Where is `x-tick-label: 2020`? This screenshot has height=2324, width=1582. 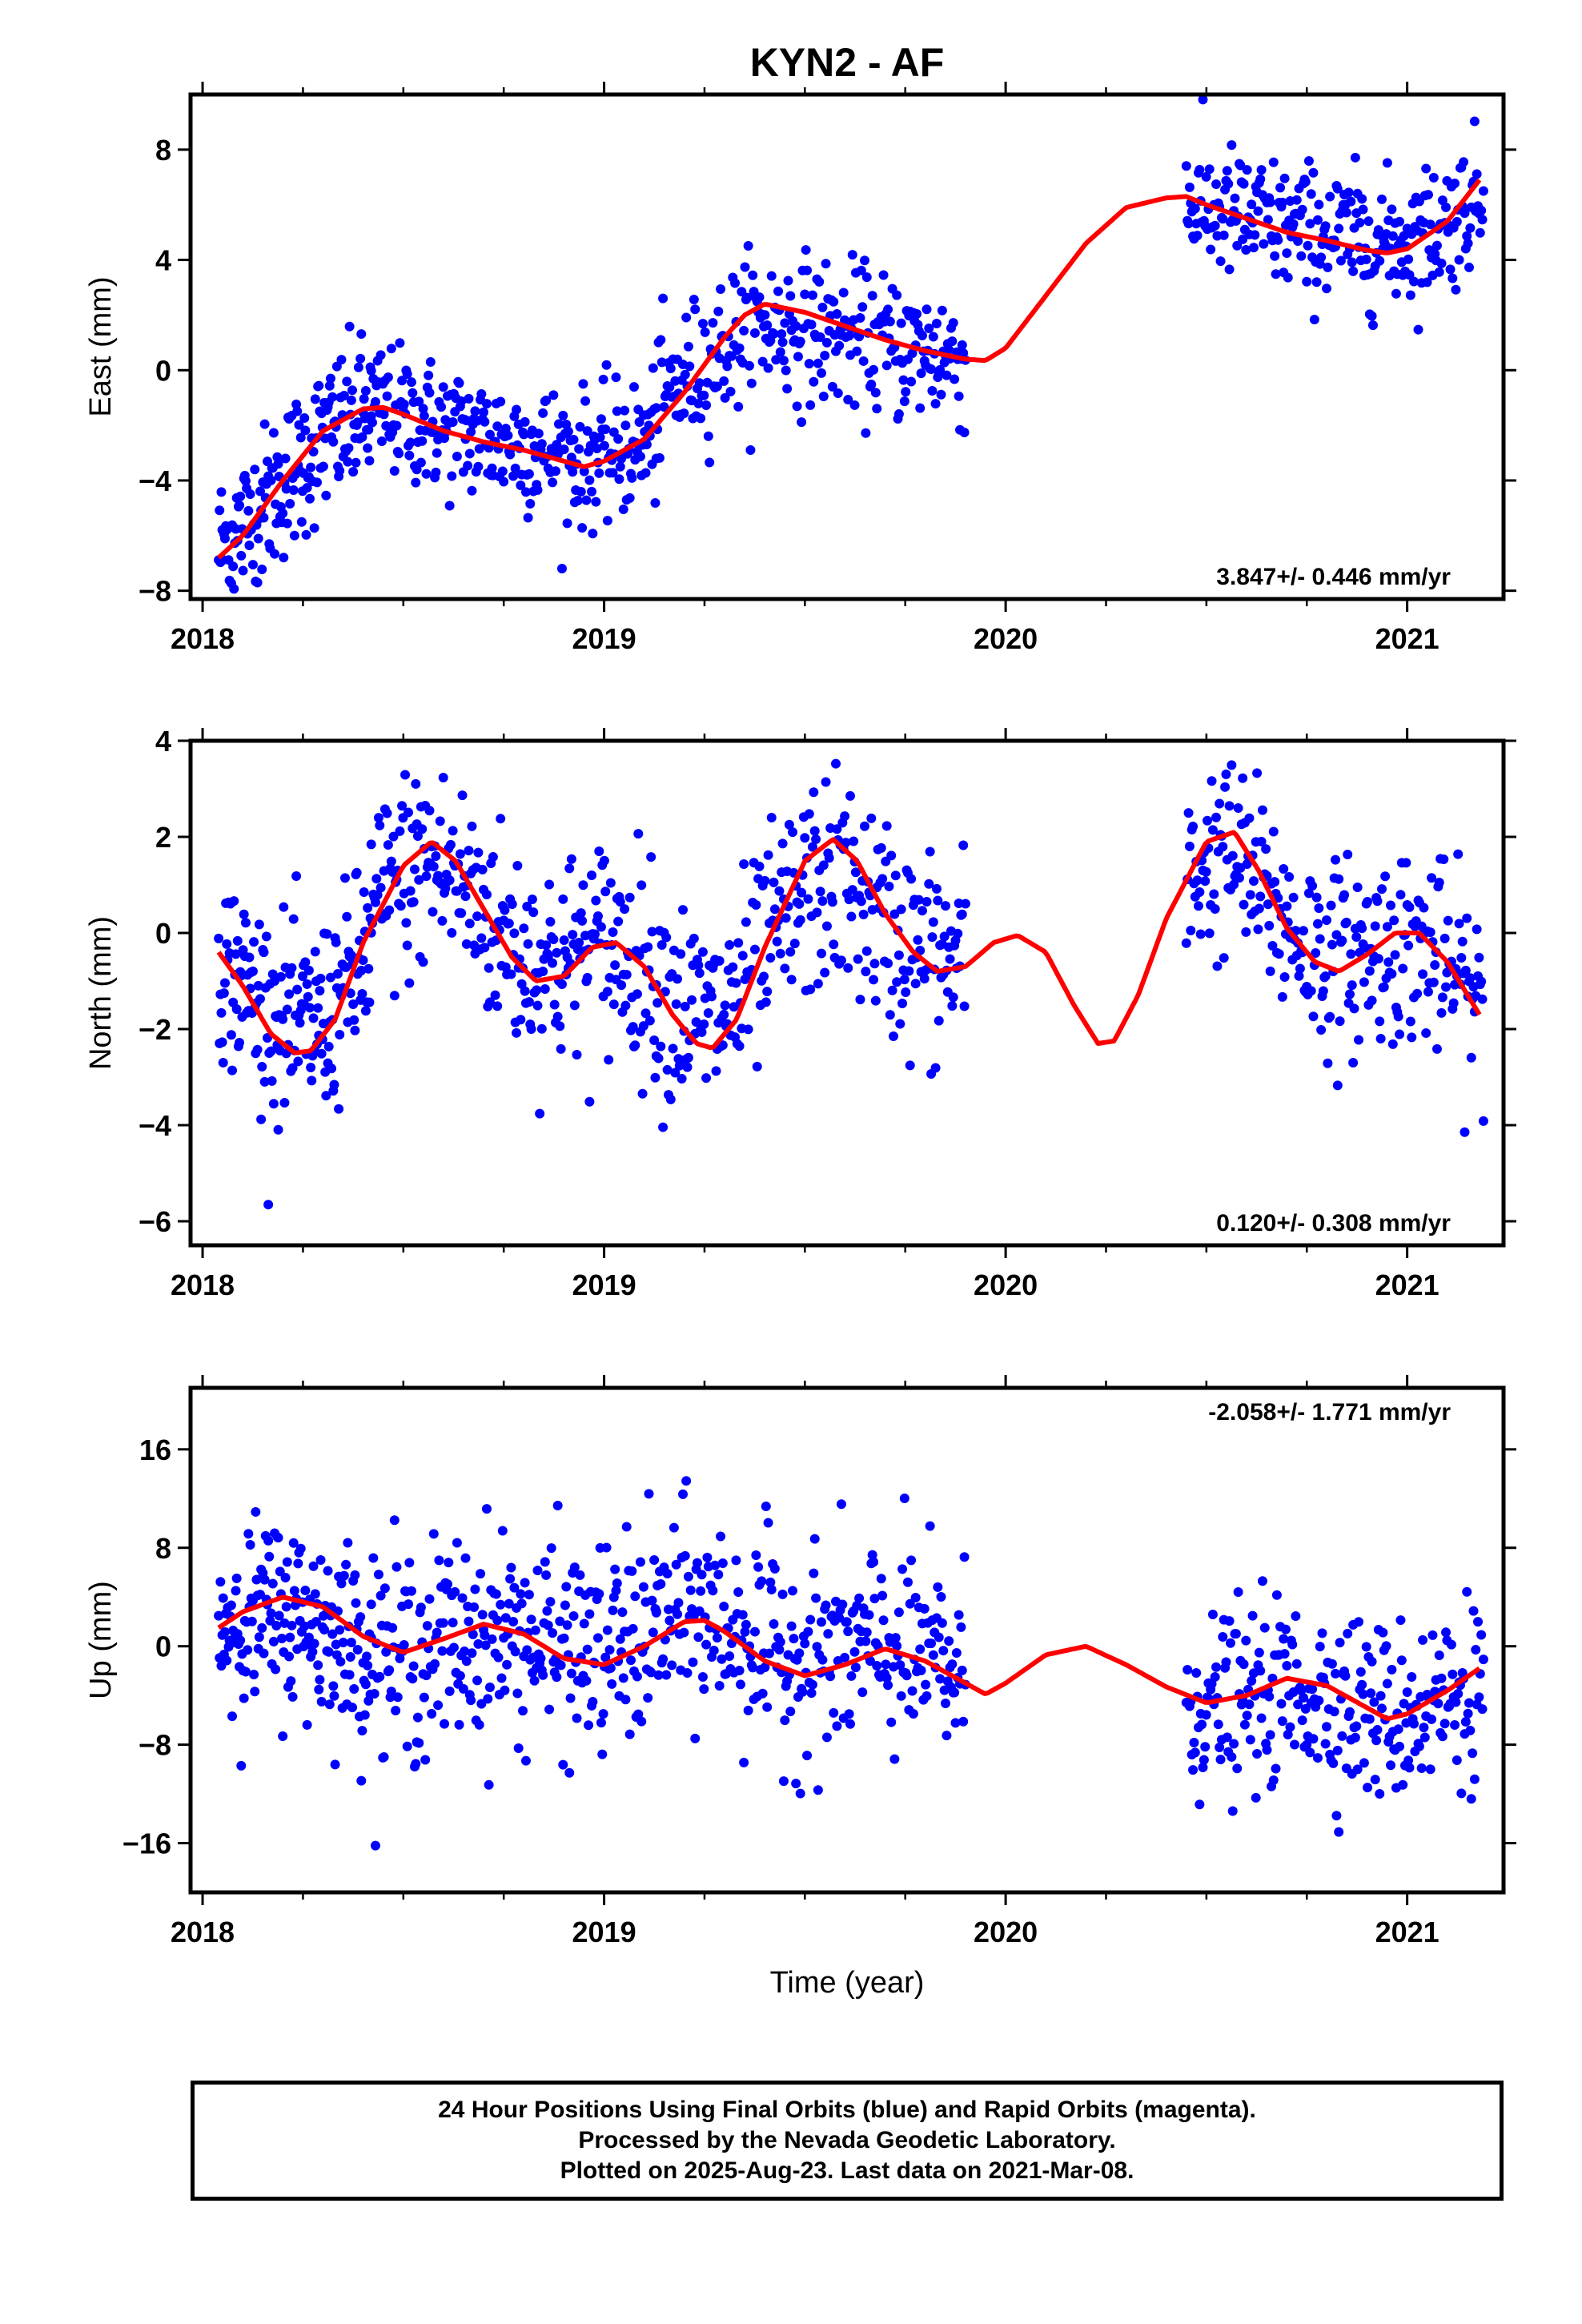
x-tick-label: 2020 is located at coordinates (1006, 638).